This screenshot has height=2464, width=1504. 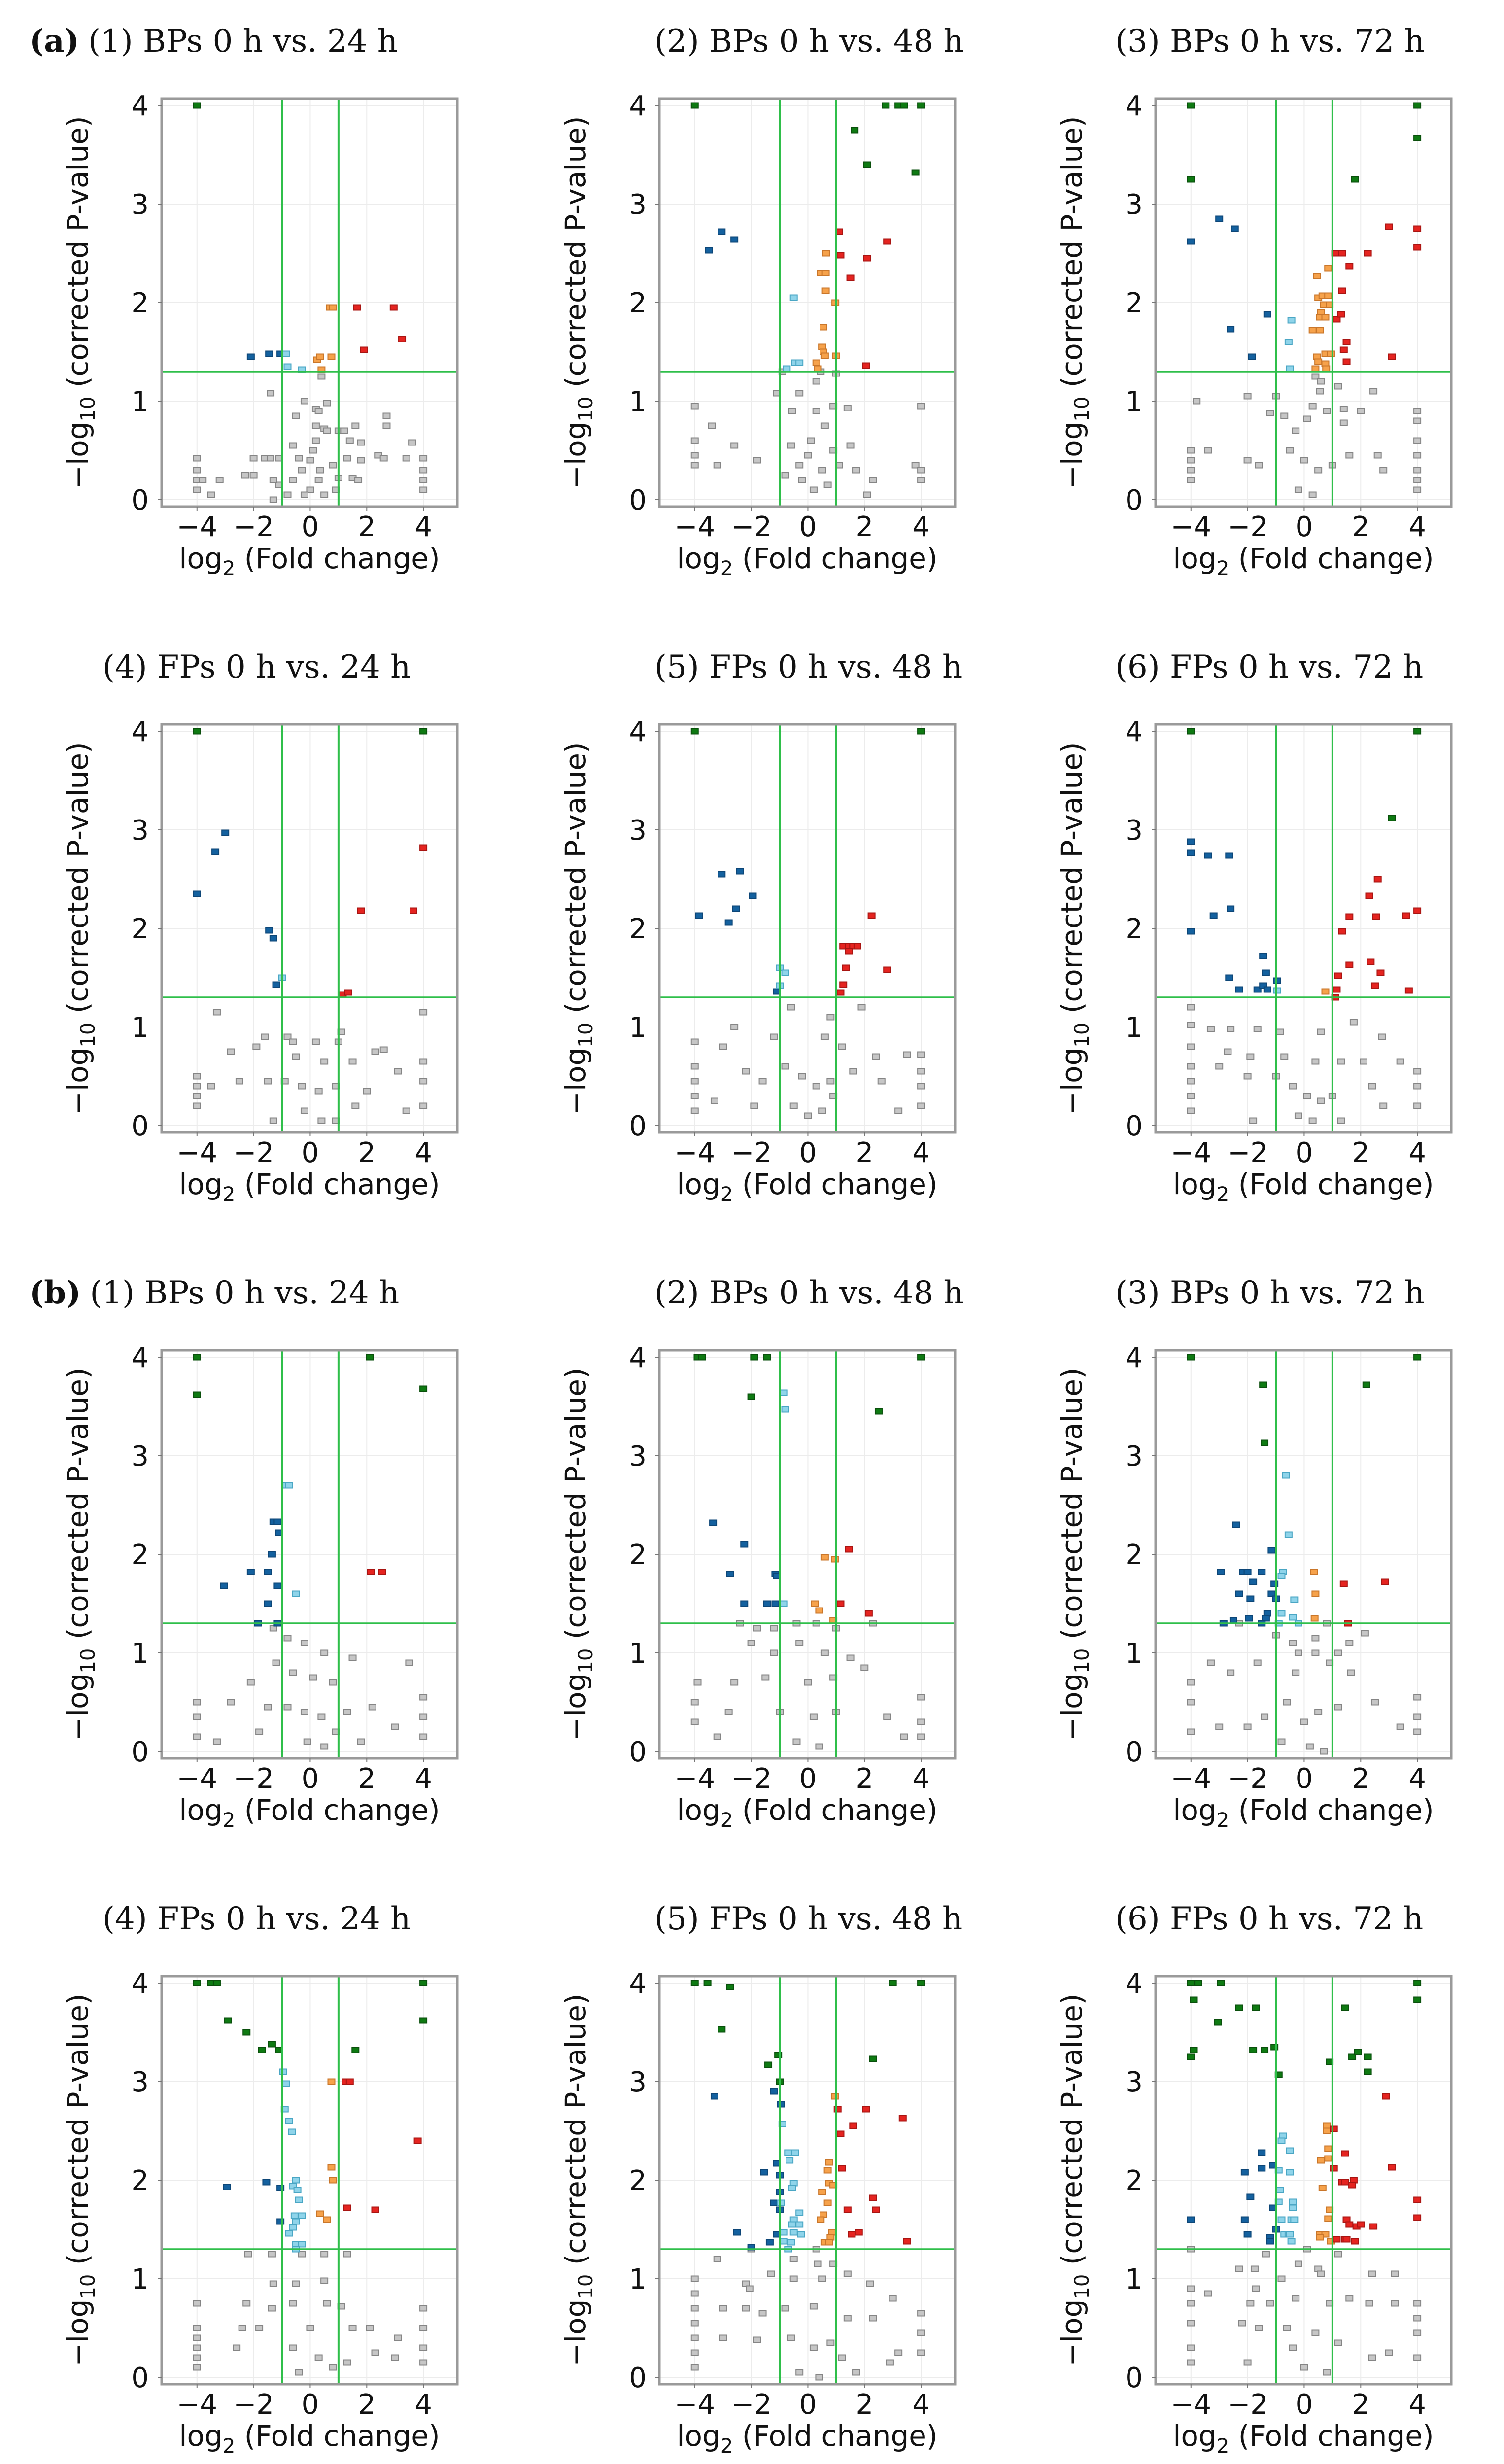 What do you see at coordinates (809, 41) in the screenshot?
I see `panel-title-text: (2) BPs 0 h vs. 48 h` at bounding box center [809, 41].